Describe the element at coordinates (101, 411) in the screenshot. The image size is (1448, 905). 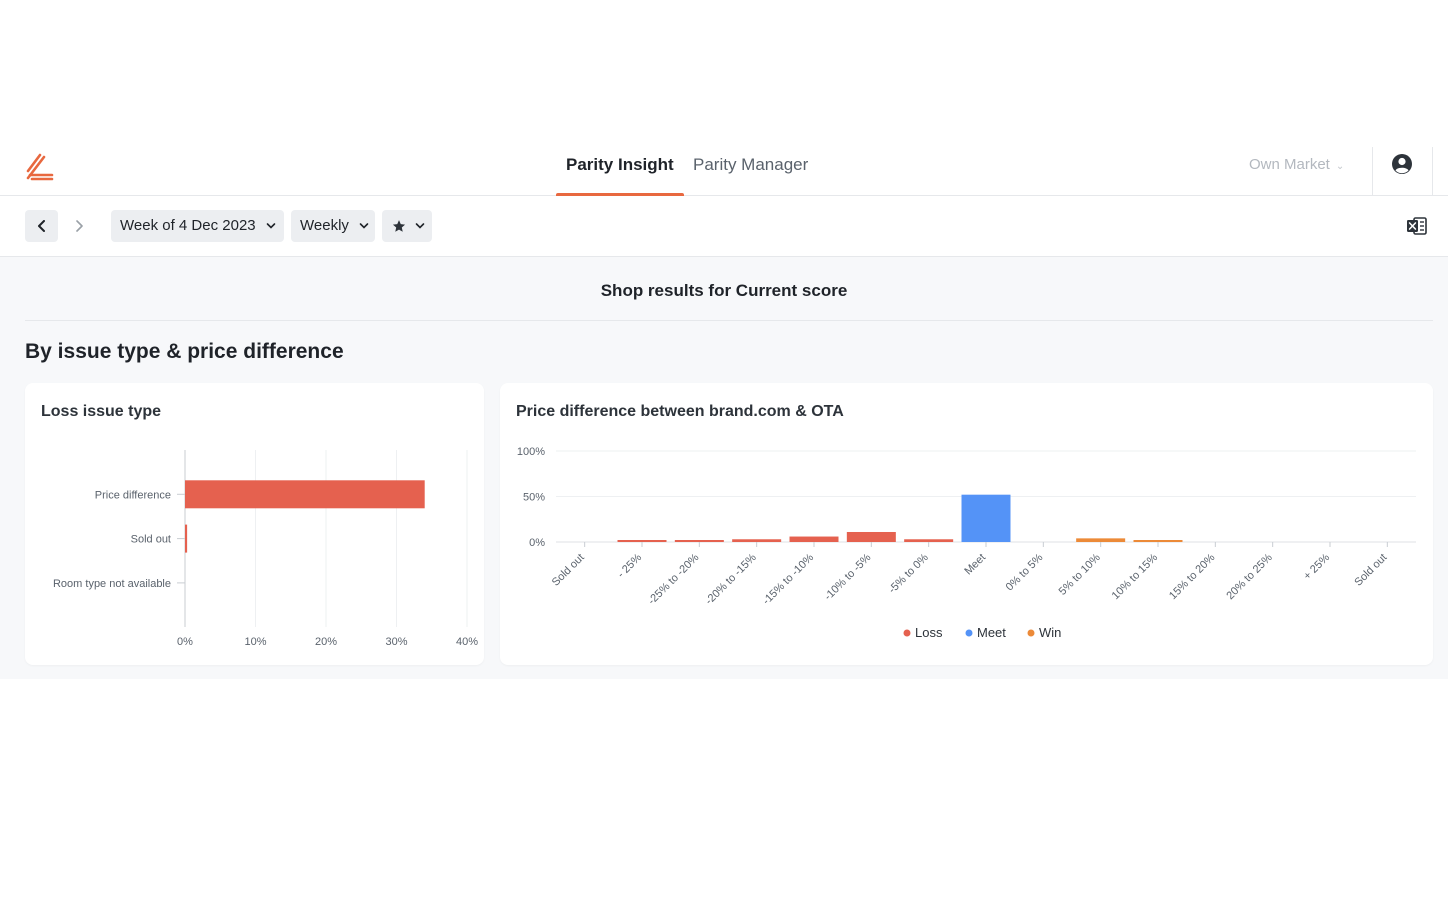
I see `chart-title: Loss issue type` at that location.